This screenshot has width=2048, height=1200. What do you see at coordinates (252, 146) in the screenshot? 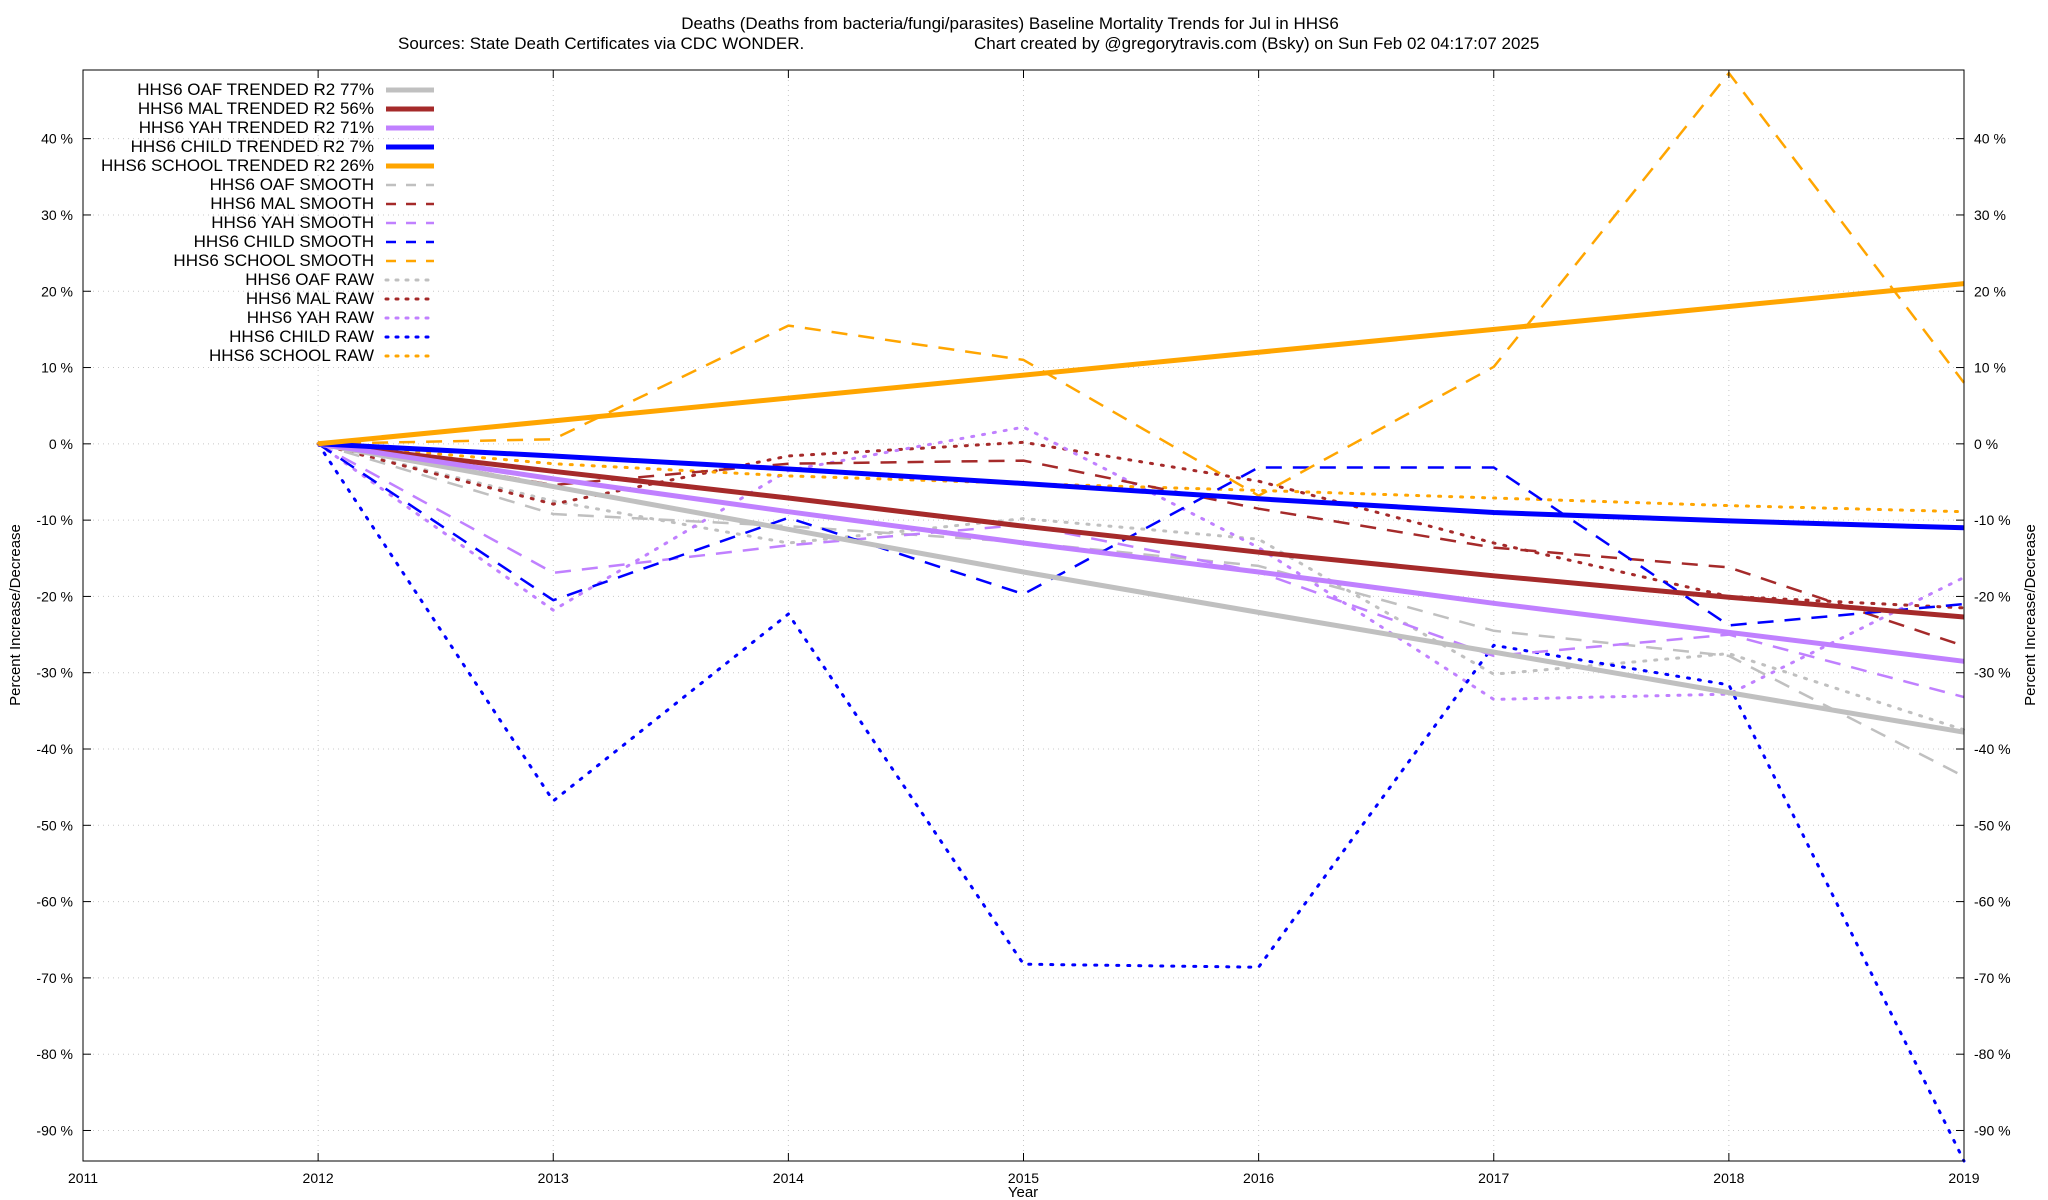
I see `legend-label: HHS6 CHILD TRENDED R2 7%` at bounding box center [252, 146].